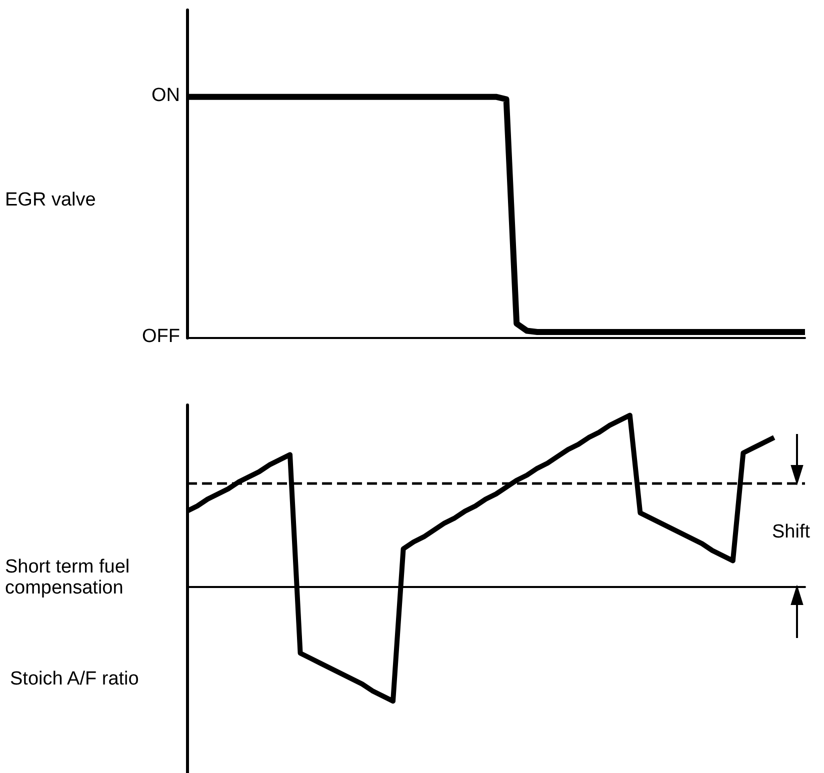 Image resolution: width=824 pixels, height=773 pixels. What do you see at coordinates (50, 200) in the screenshot?
I see `y-axis-title: EGR valve` at bounding box center [50, 200].